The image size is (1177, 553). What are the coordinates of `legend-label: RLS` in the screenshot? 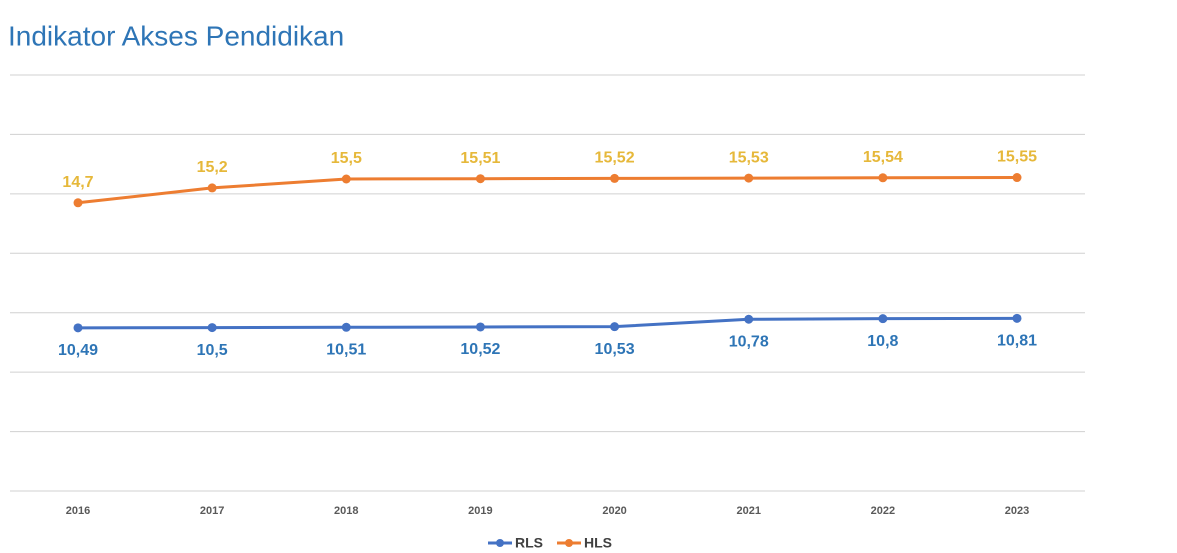 It's located at (529, 543).